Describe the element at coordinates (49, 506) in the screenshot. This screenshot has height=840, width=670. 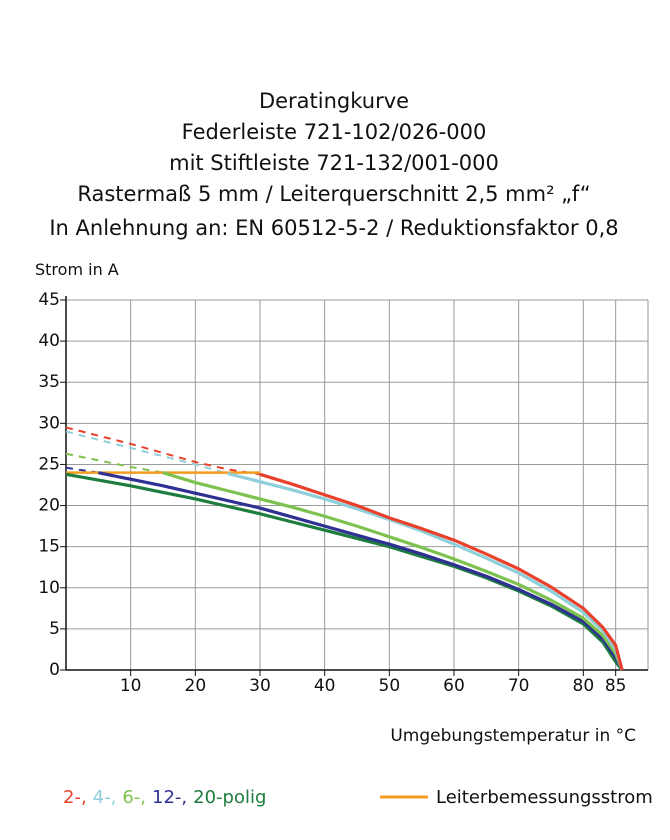
I see `y-tick-label: 20` at that location.